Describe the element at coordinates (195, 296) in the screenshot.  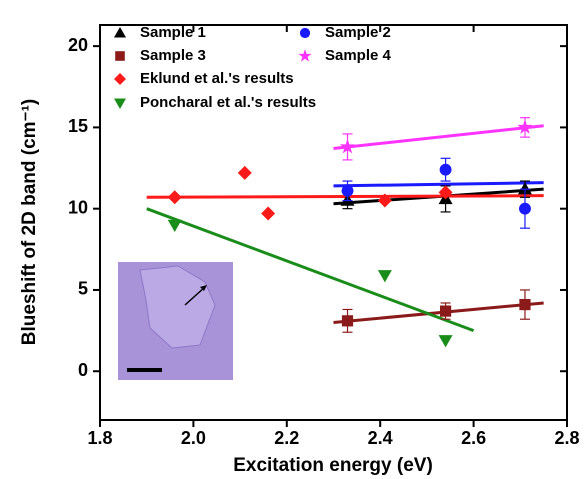
I see `inset-arrow` at that location.